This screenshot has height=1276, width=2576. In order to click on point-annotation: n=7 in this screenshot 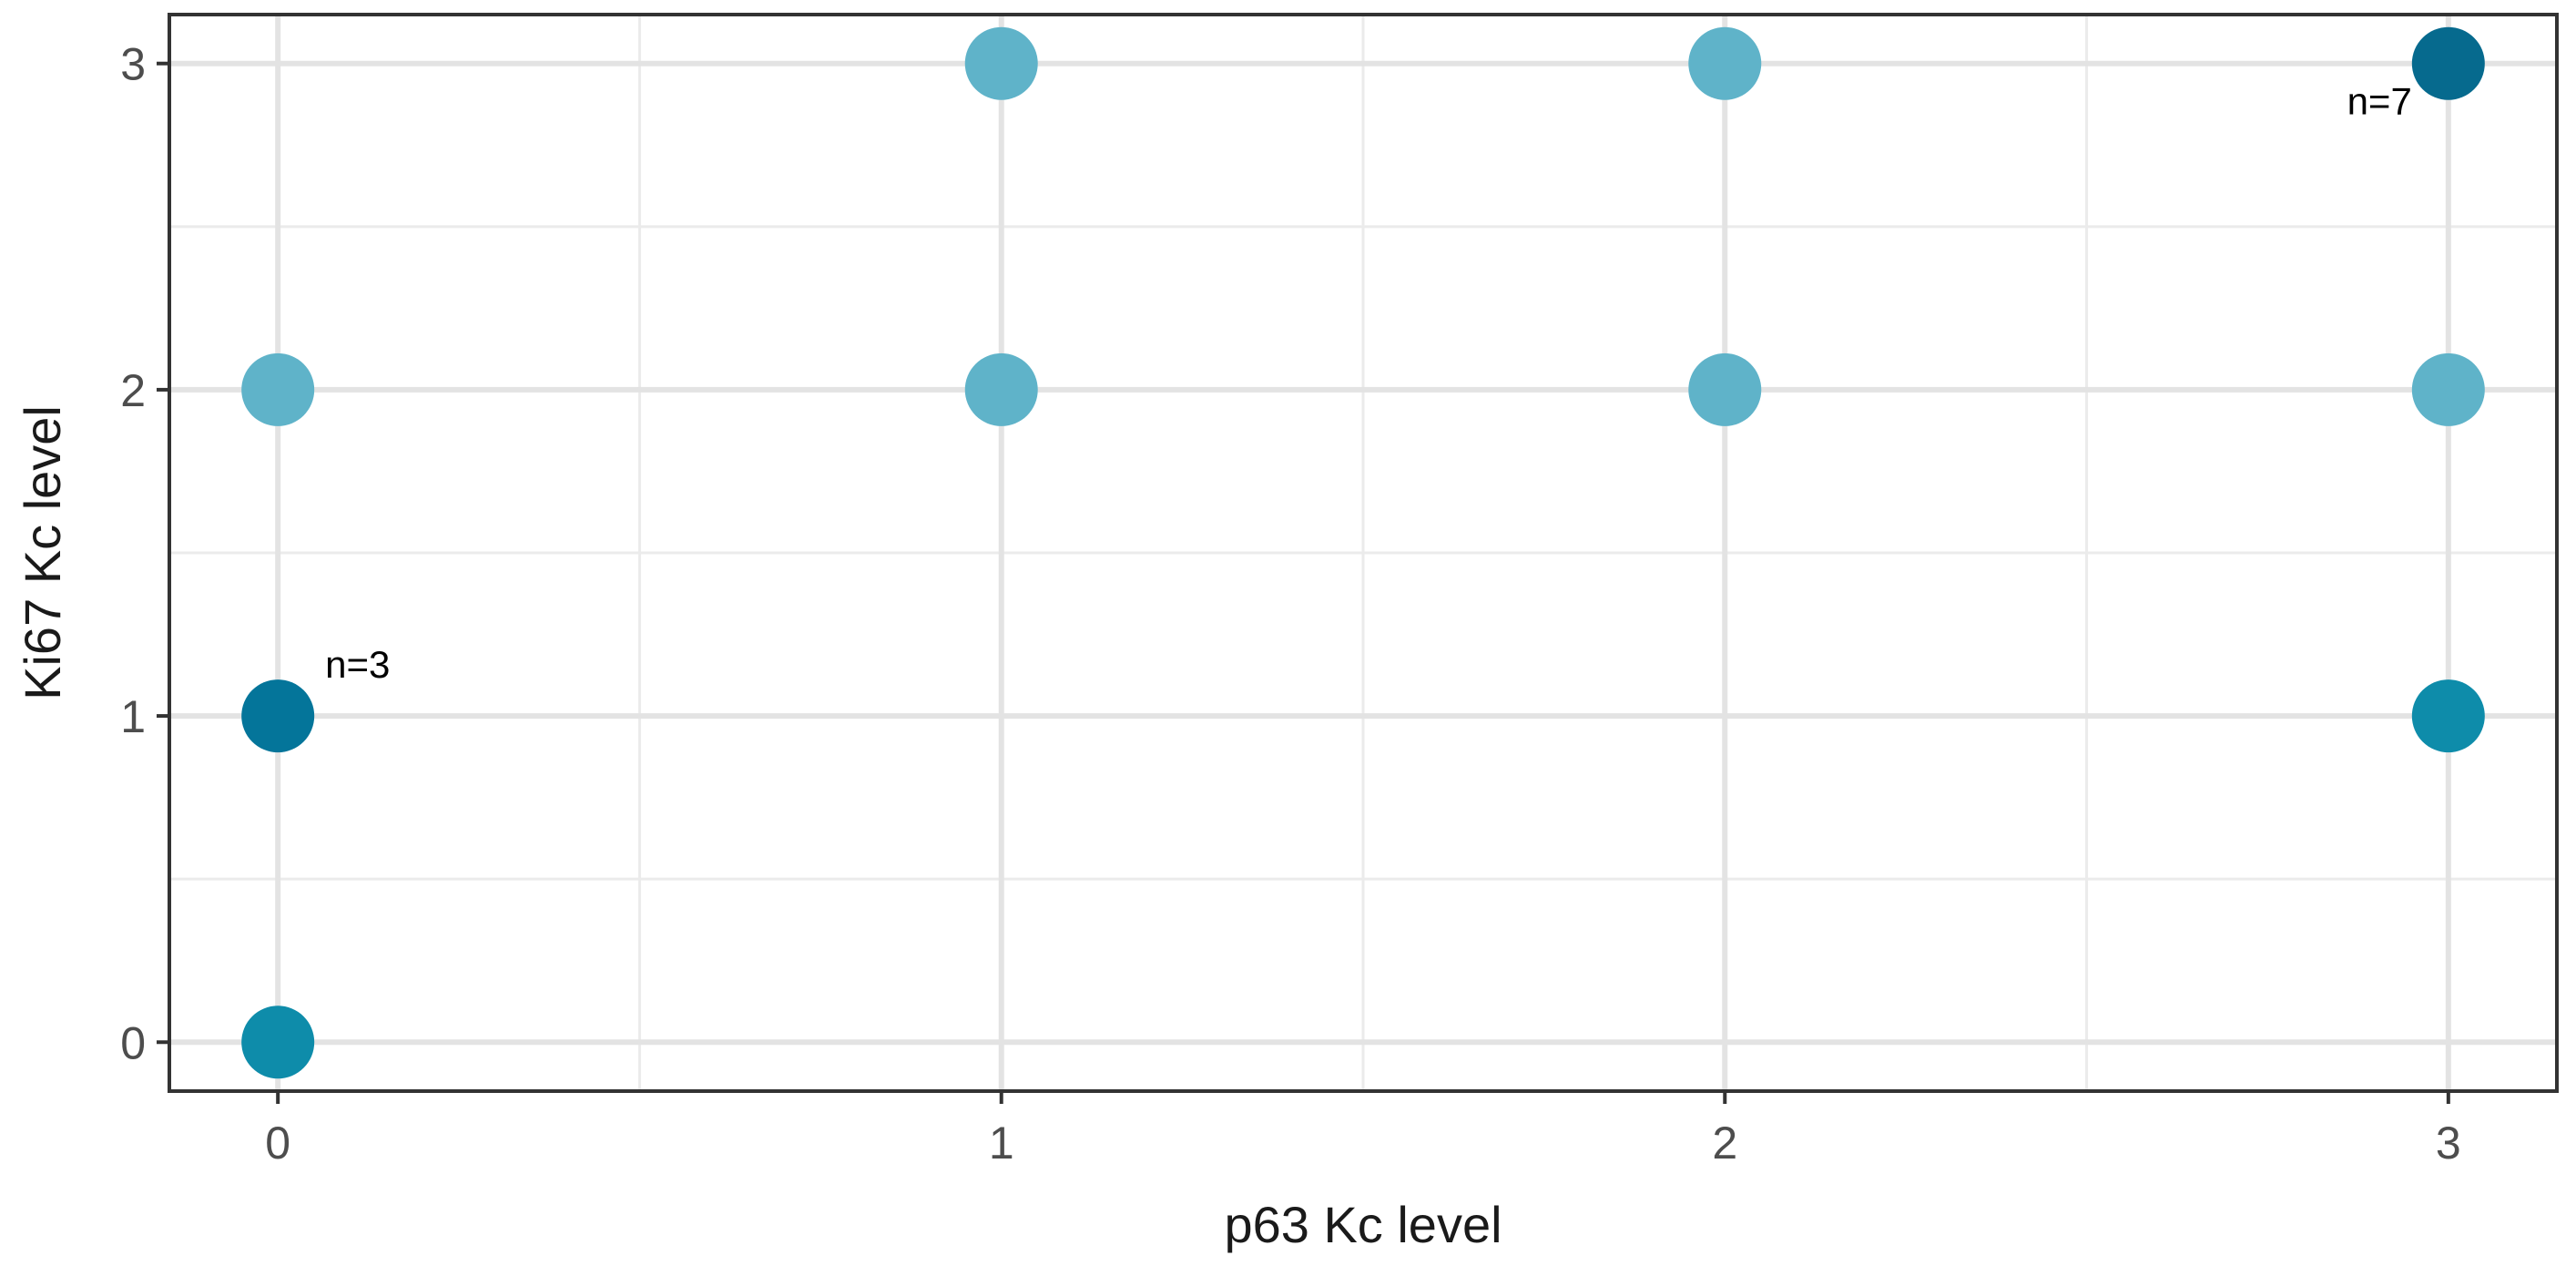, I will do `click(2379, 101)`.